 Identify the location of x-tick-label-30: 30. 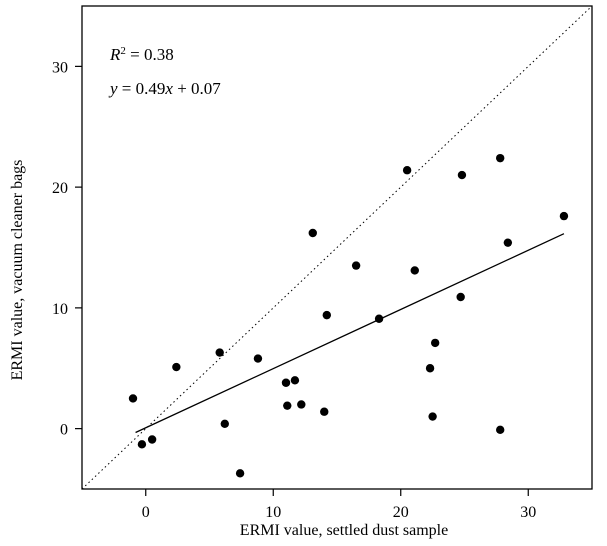
(528, 512).